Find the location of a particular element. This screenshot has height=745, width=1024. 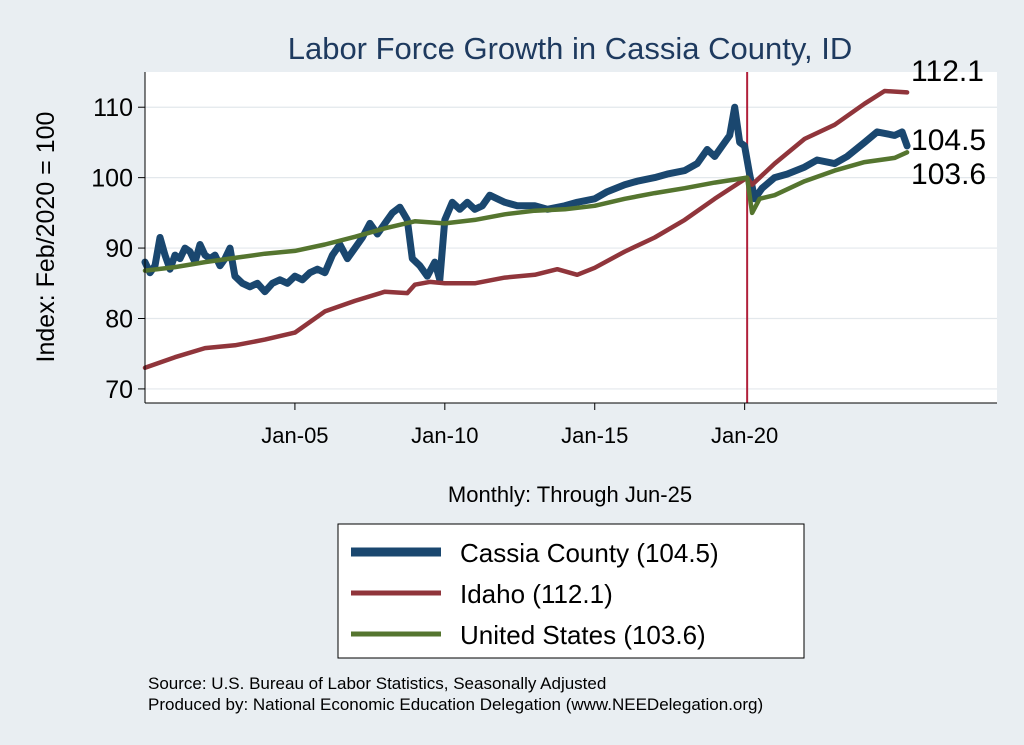

legend-label: Cassia County (104.5) is located at coordinates (589, 553).